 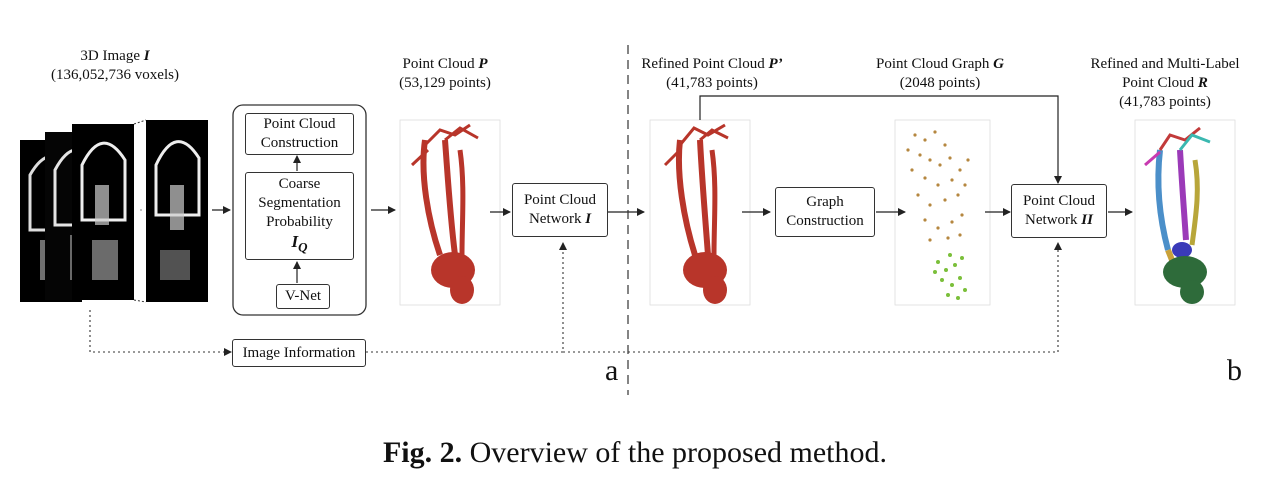 I want to click on image-information-label: Image Information, so click(x=299, y=352).